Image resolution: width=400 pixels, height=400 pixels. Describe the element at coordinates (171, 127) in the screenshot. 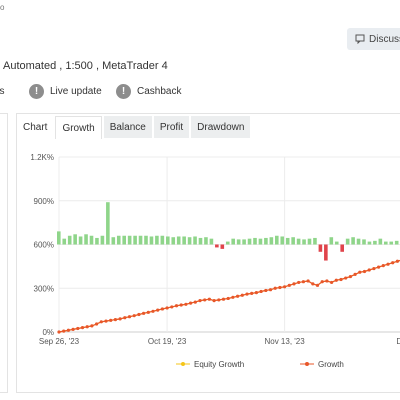

I see `tab-profit: Profit` at that location.